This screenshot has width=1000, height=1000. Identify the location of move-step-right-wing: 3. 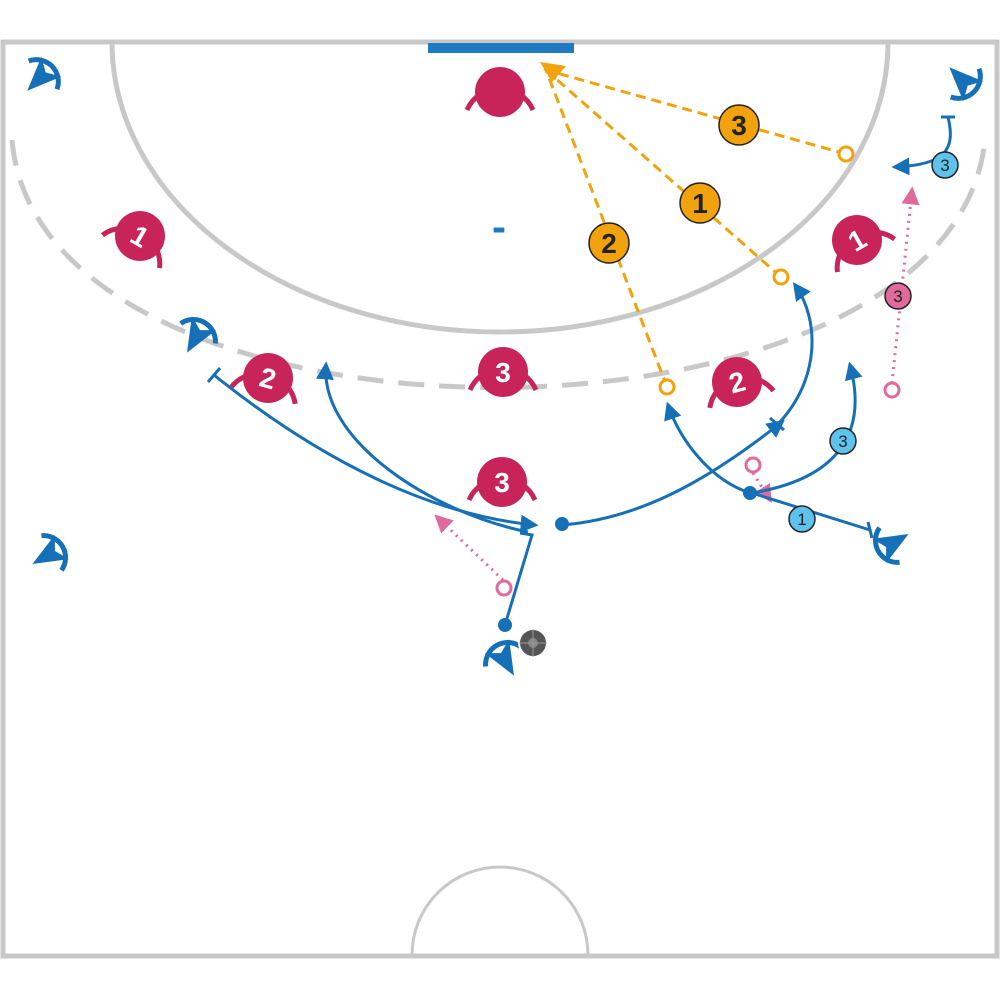
(945, 165).